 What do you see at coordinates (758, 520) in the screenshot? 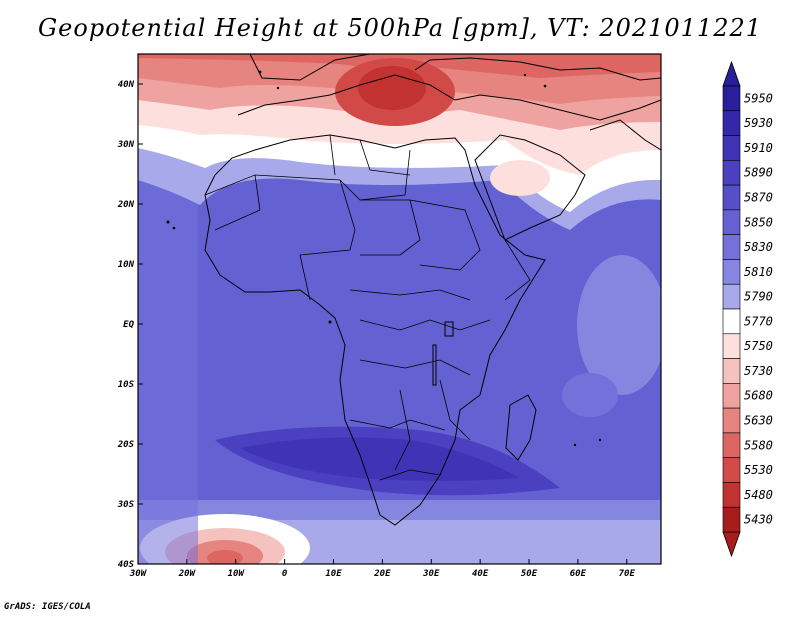
I see `colorbar-label: 5430` at bounding box center [758, 520].